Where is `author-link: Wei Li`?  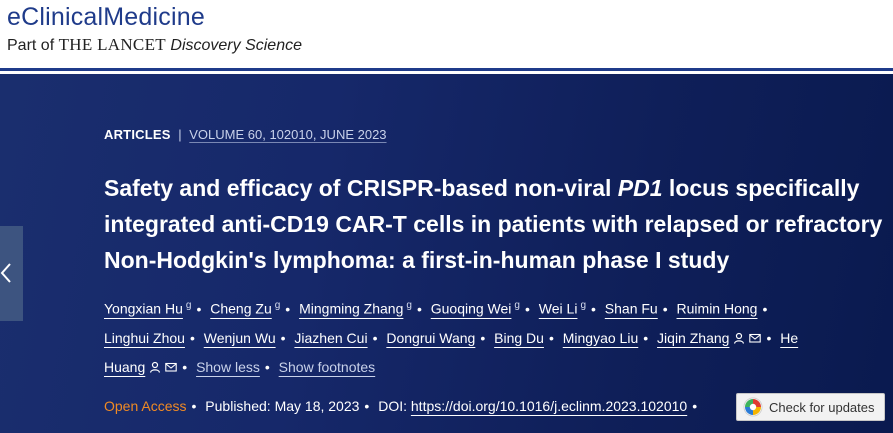
author-link: Wei Li is located at coordinates (558, 308).